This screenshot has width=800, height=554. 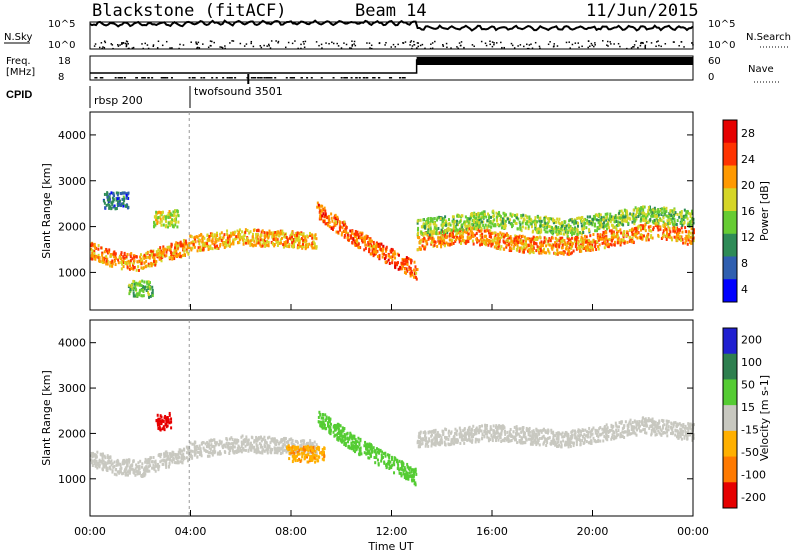 I want to click on power-colorbar-tick-label: 24, so click(x=748, y=159).